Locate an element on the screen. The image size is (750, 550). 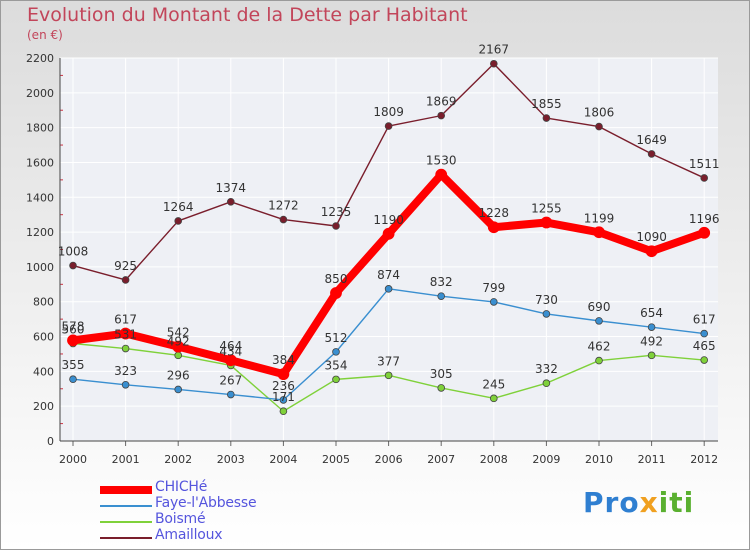
y-tick-label: 0 is located at coordinates (50, 441).